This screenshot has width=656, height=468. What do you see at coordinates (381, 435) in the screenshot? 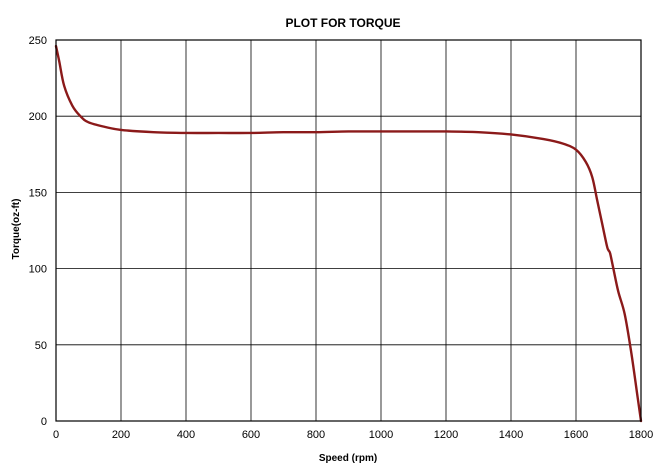
I see `x-tick-label: 1000` at bounding box center [381, 435].